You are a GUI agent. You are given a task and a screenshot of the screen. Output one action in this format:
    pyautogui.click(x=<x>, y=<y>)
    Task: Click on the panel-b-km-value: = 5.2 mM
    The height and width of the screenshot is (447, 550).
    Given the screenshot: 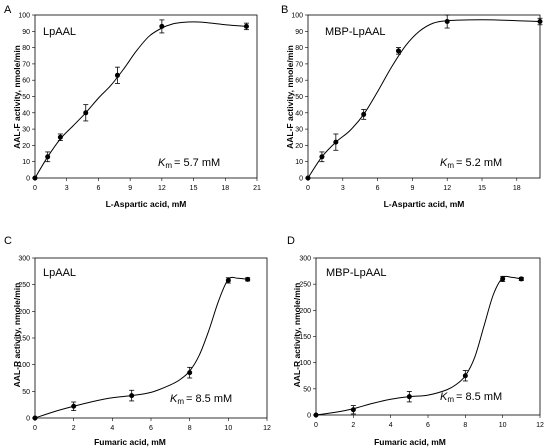 What is the action you would take?
    pyautogui.click(x=479, y=163)
    